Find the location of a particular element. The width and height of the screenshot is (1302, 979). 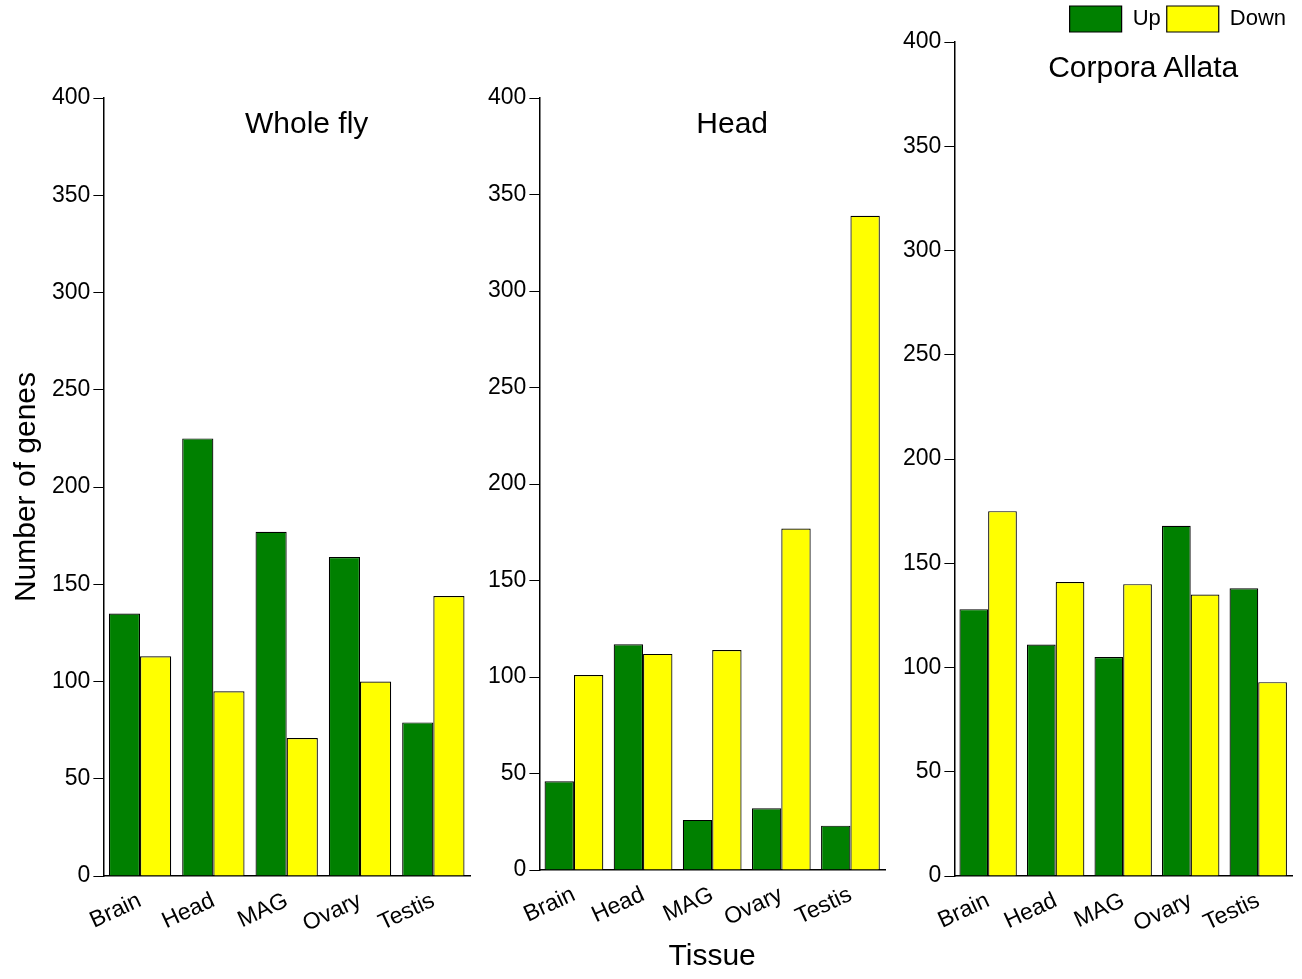

y-axis-title: Number of genes is located at coordinates (25, 487).